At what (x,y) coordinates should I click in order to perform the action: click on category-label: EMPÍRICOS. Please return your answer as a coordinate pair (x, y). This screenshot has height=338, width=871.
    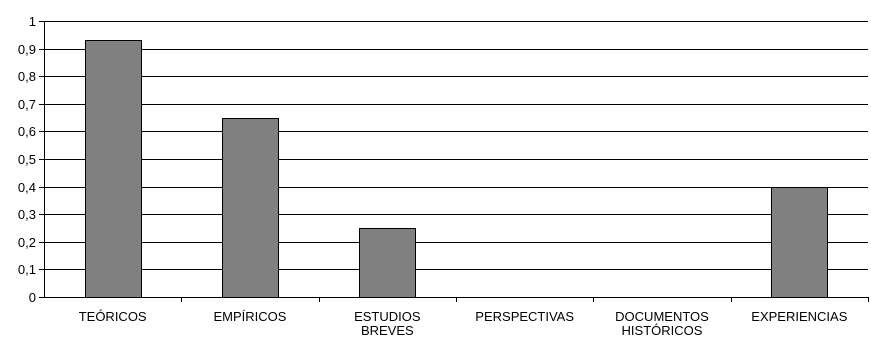
    Looking at the image, I should click on (250, 316).